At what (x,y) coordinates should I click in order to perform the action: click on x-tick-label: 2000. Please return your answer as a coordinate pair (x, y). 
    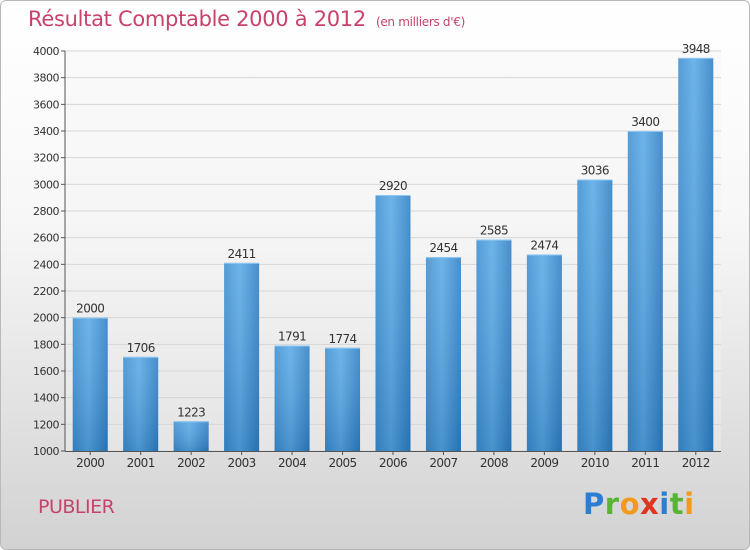
    Looking at the image, I should click on (90, 463).